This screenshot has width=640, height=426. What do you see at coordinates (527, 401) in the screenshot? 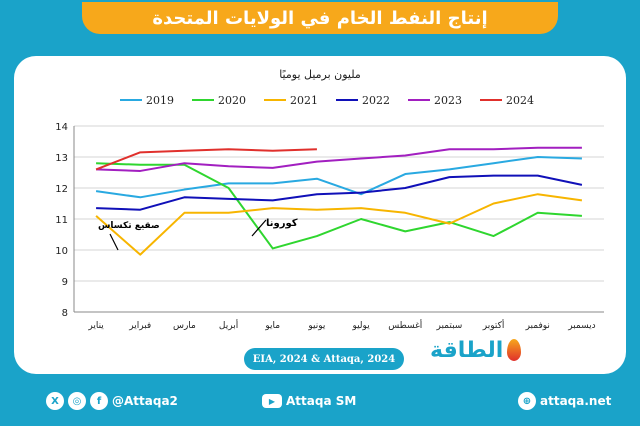
I see `globe-icon: ⊕` at bounding box center [527, 401].